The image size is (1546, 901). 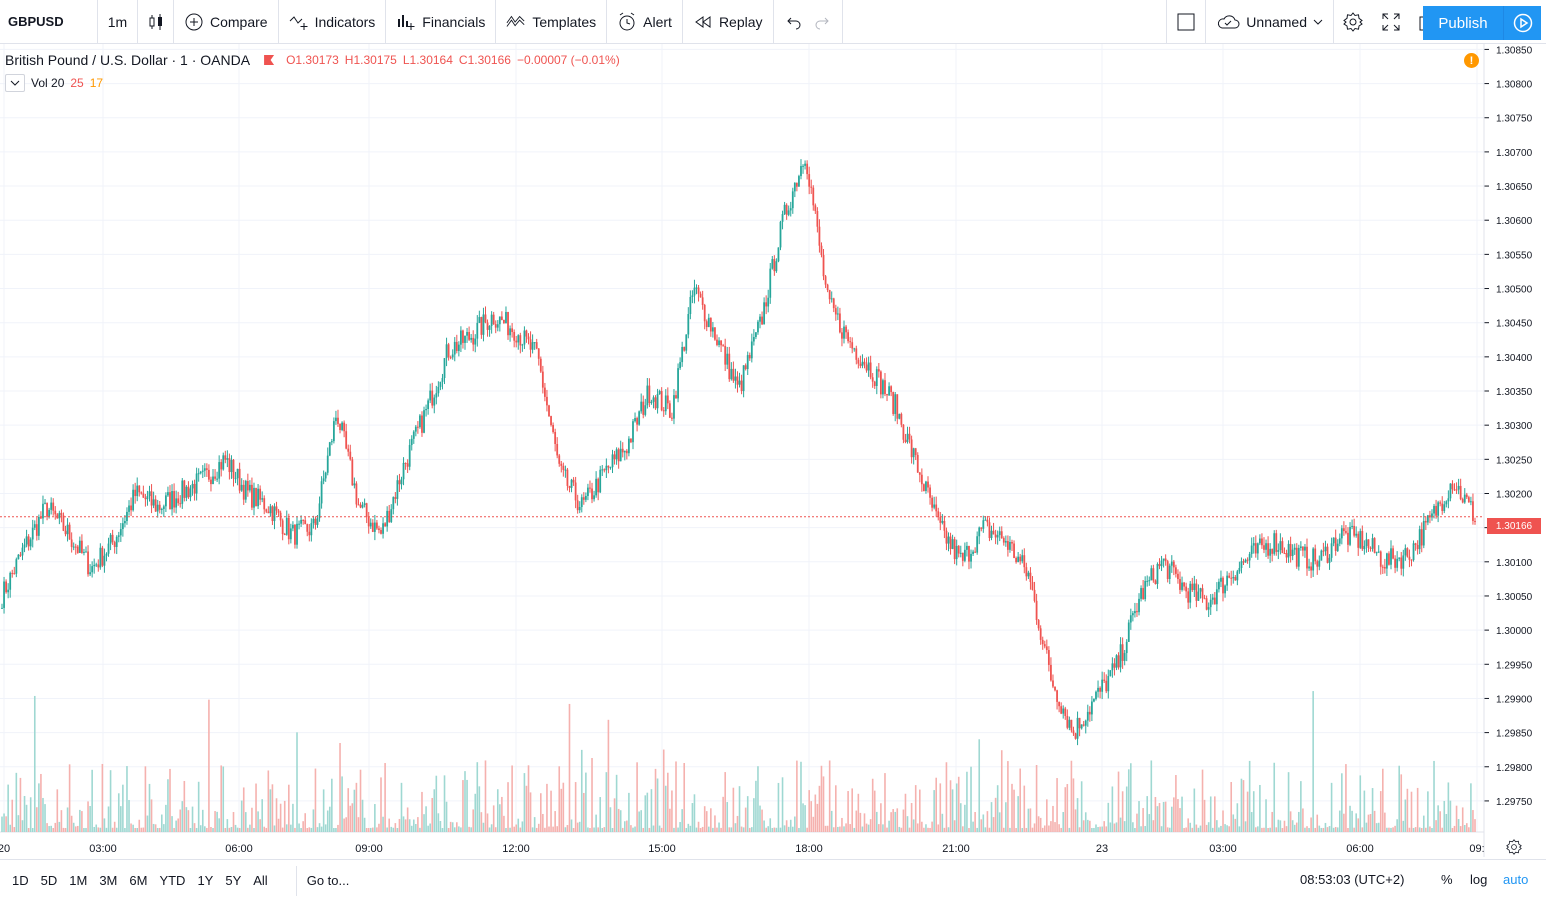 What do you see at coordinates (269, 60) in the screenshot?
I see `flag-icon` at bounding box center [269, 60].